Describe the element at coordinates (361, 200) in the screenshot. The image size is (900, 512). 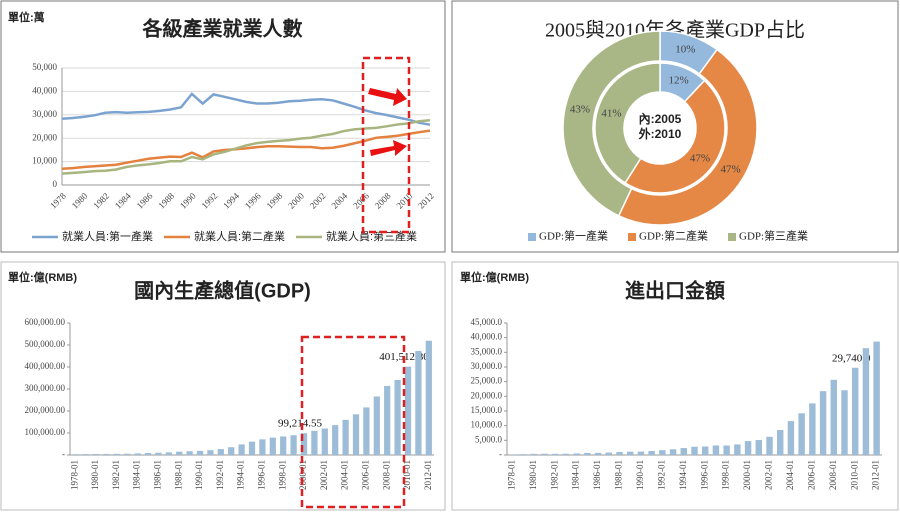
I see `x-tick-label: 2006` at that location.